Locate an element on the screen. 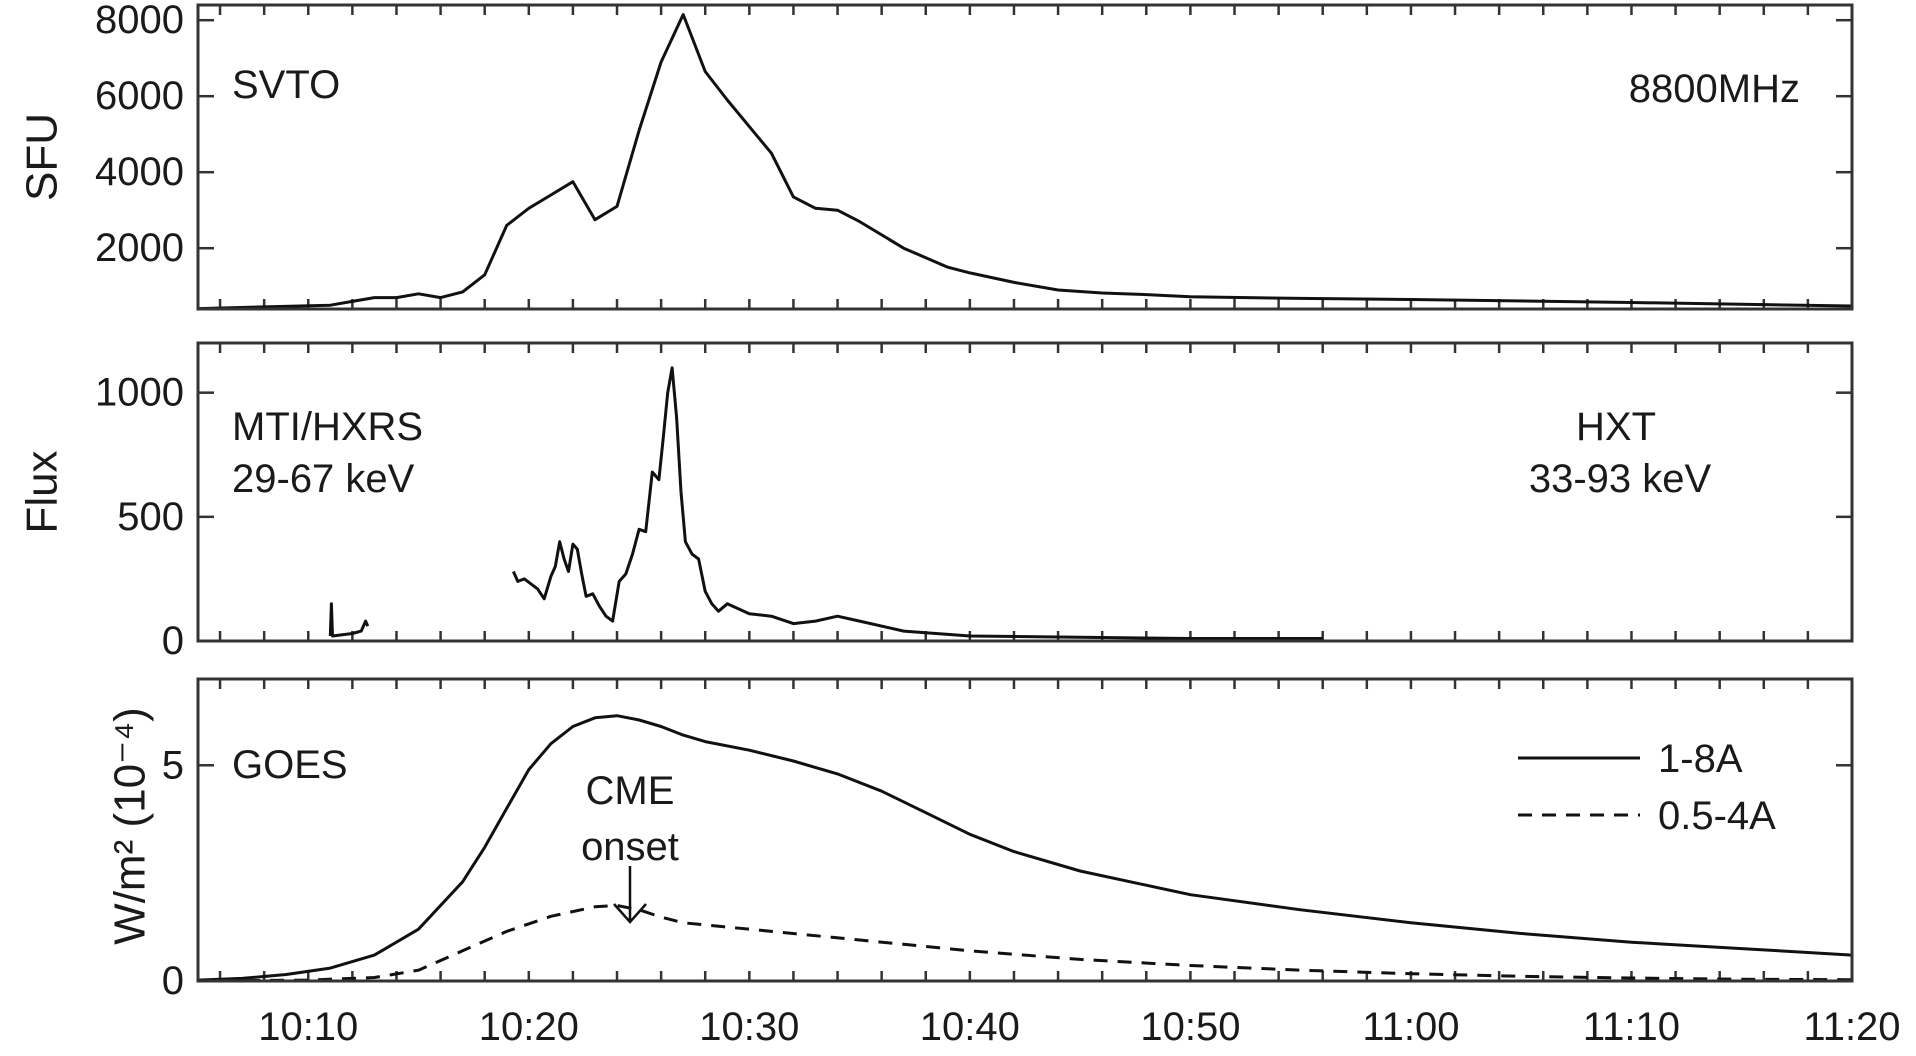 This screenshot has width=1916, height=1056. x-tick-label: 11:20 is located at coordinates (1851, 1027).